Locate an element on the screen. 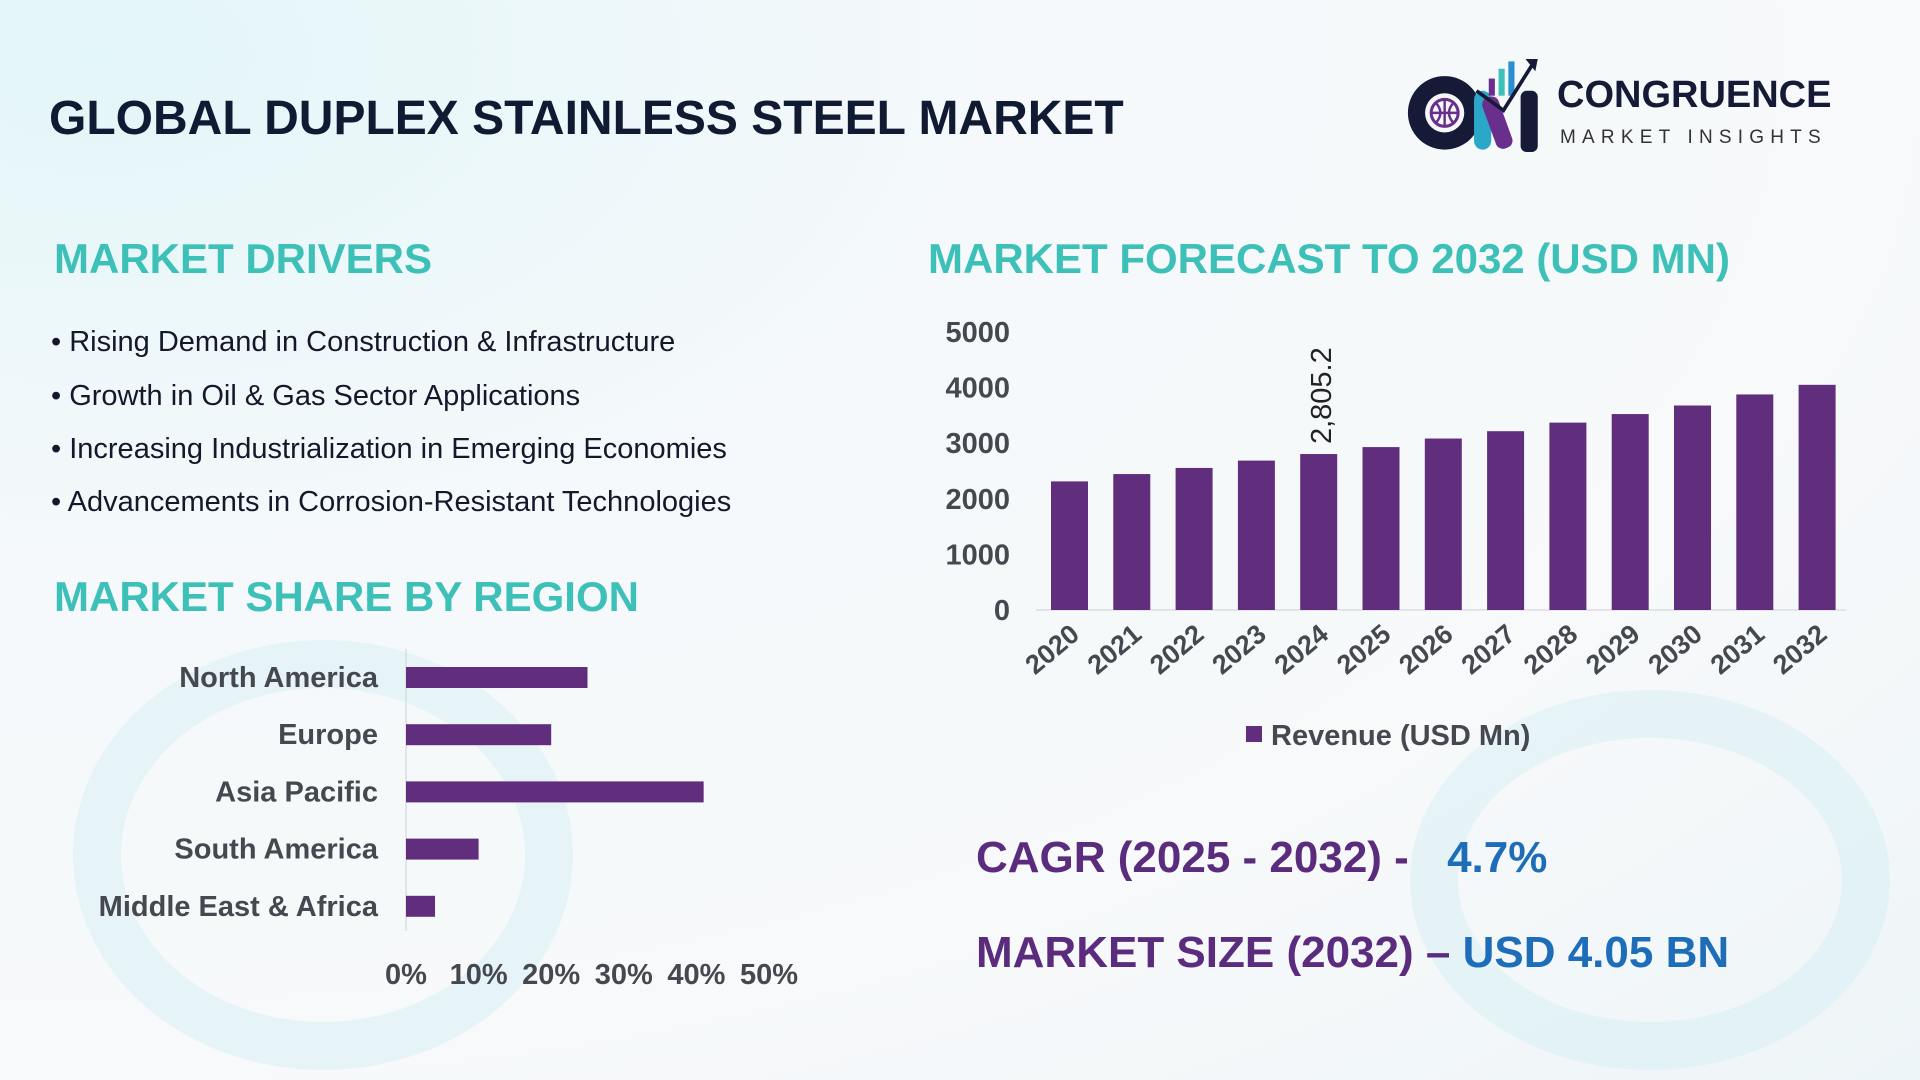 The height and width of the screenshot is (1080, 1920). category-label: 2024 is located at coordinates (1301, 650).